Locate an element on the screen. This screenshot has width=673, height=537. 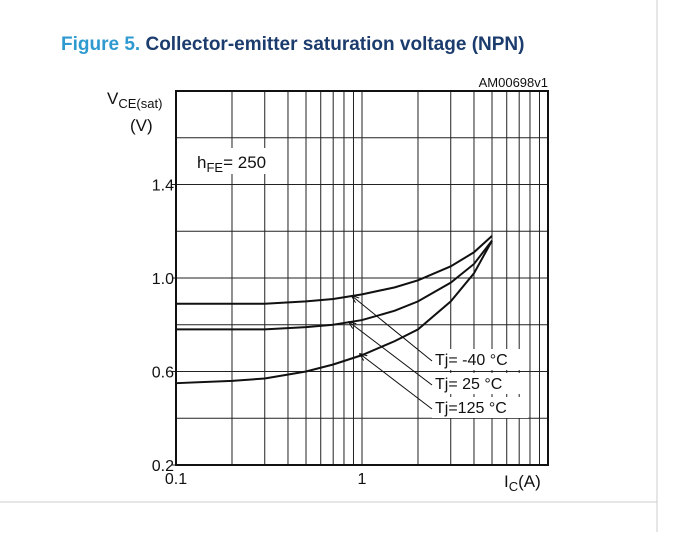
y-tick-label: 0.2 is located at coordinates (163, 466).